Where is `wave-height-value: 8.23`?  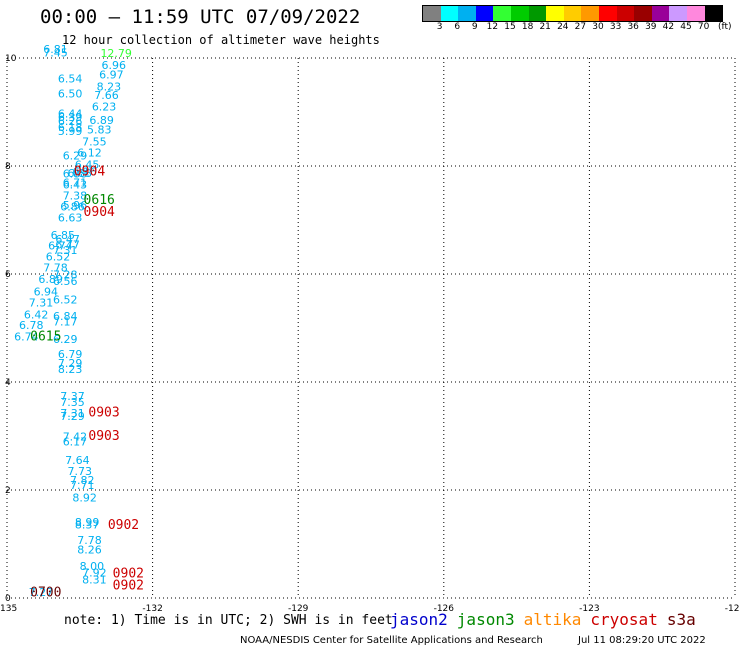
wave-height-value: 8.23 is located at coordinates (109, 86).